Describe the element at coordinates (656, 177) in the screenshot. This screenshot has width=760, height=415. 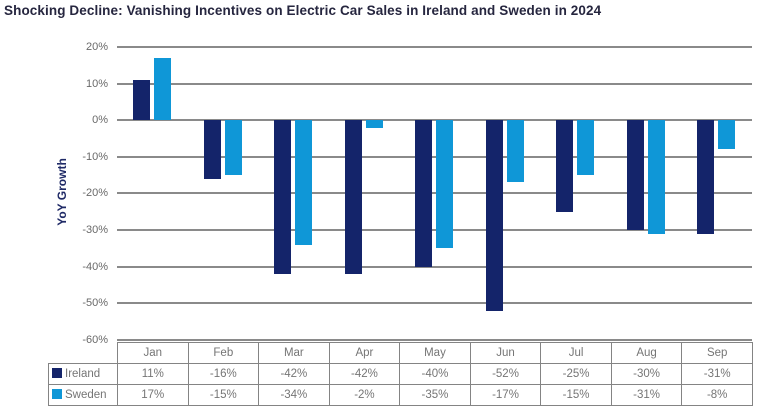
I see `bar-sweden-aug` at that location.